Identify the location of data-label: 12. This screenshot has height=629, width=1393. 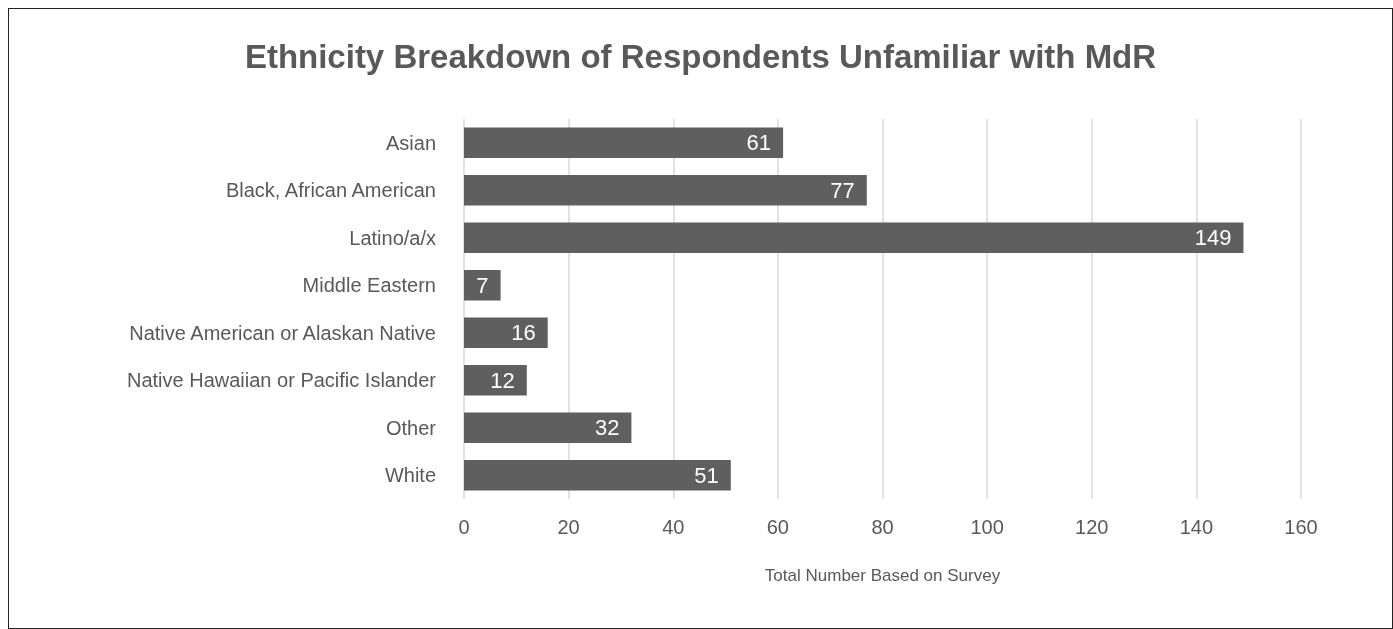
(502, 380).